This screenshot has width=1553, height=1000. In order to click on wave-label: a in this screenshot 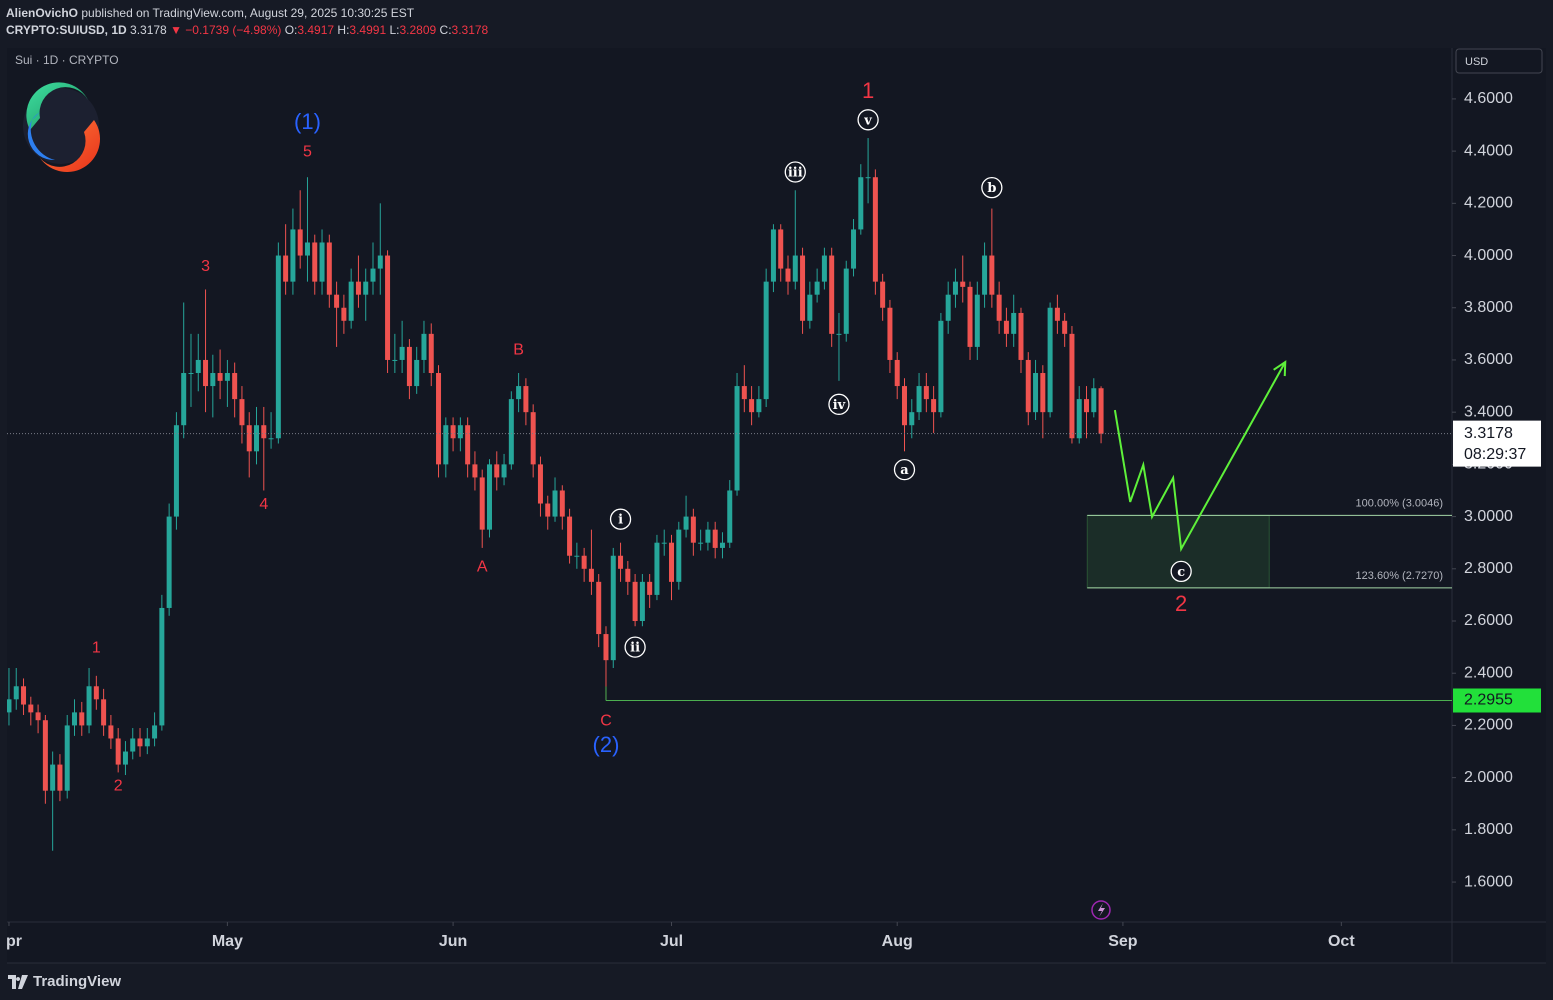, I will do `click(904, 470)`.